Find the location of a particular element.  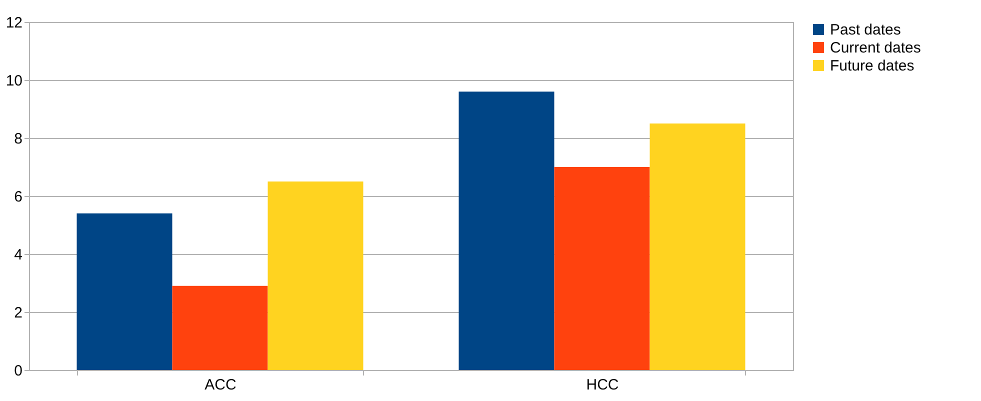

y-tick-label: 10 is located at coordinates (14, 81).